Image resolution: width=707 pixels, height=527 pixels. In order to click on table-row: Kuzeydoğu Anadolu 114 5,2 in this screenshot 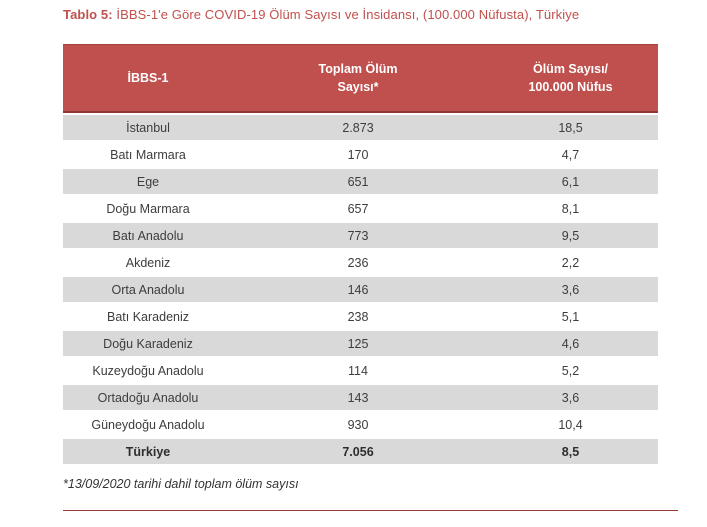, I will do `click(360, 370)`.